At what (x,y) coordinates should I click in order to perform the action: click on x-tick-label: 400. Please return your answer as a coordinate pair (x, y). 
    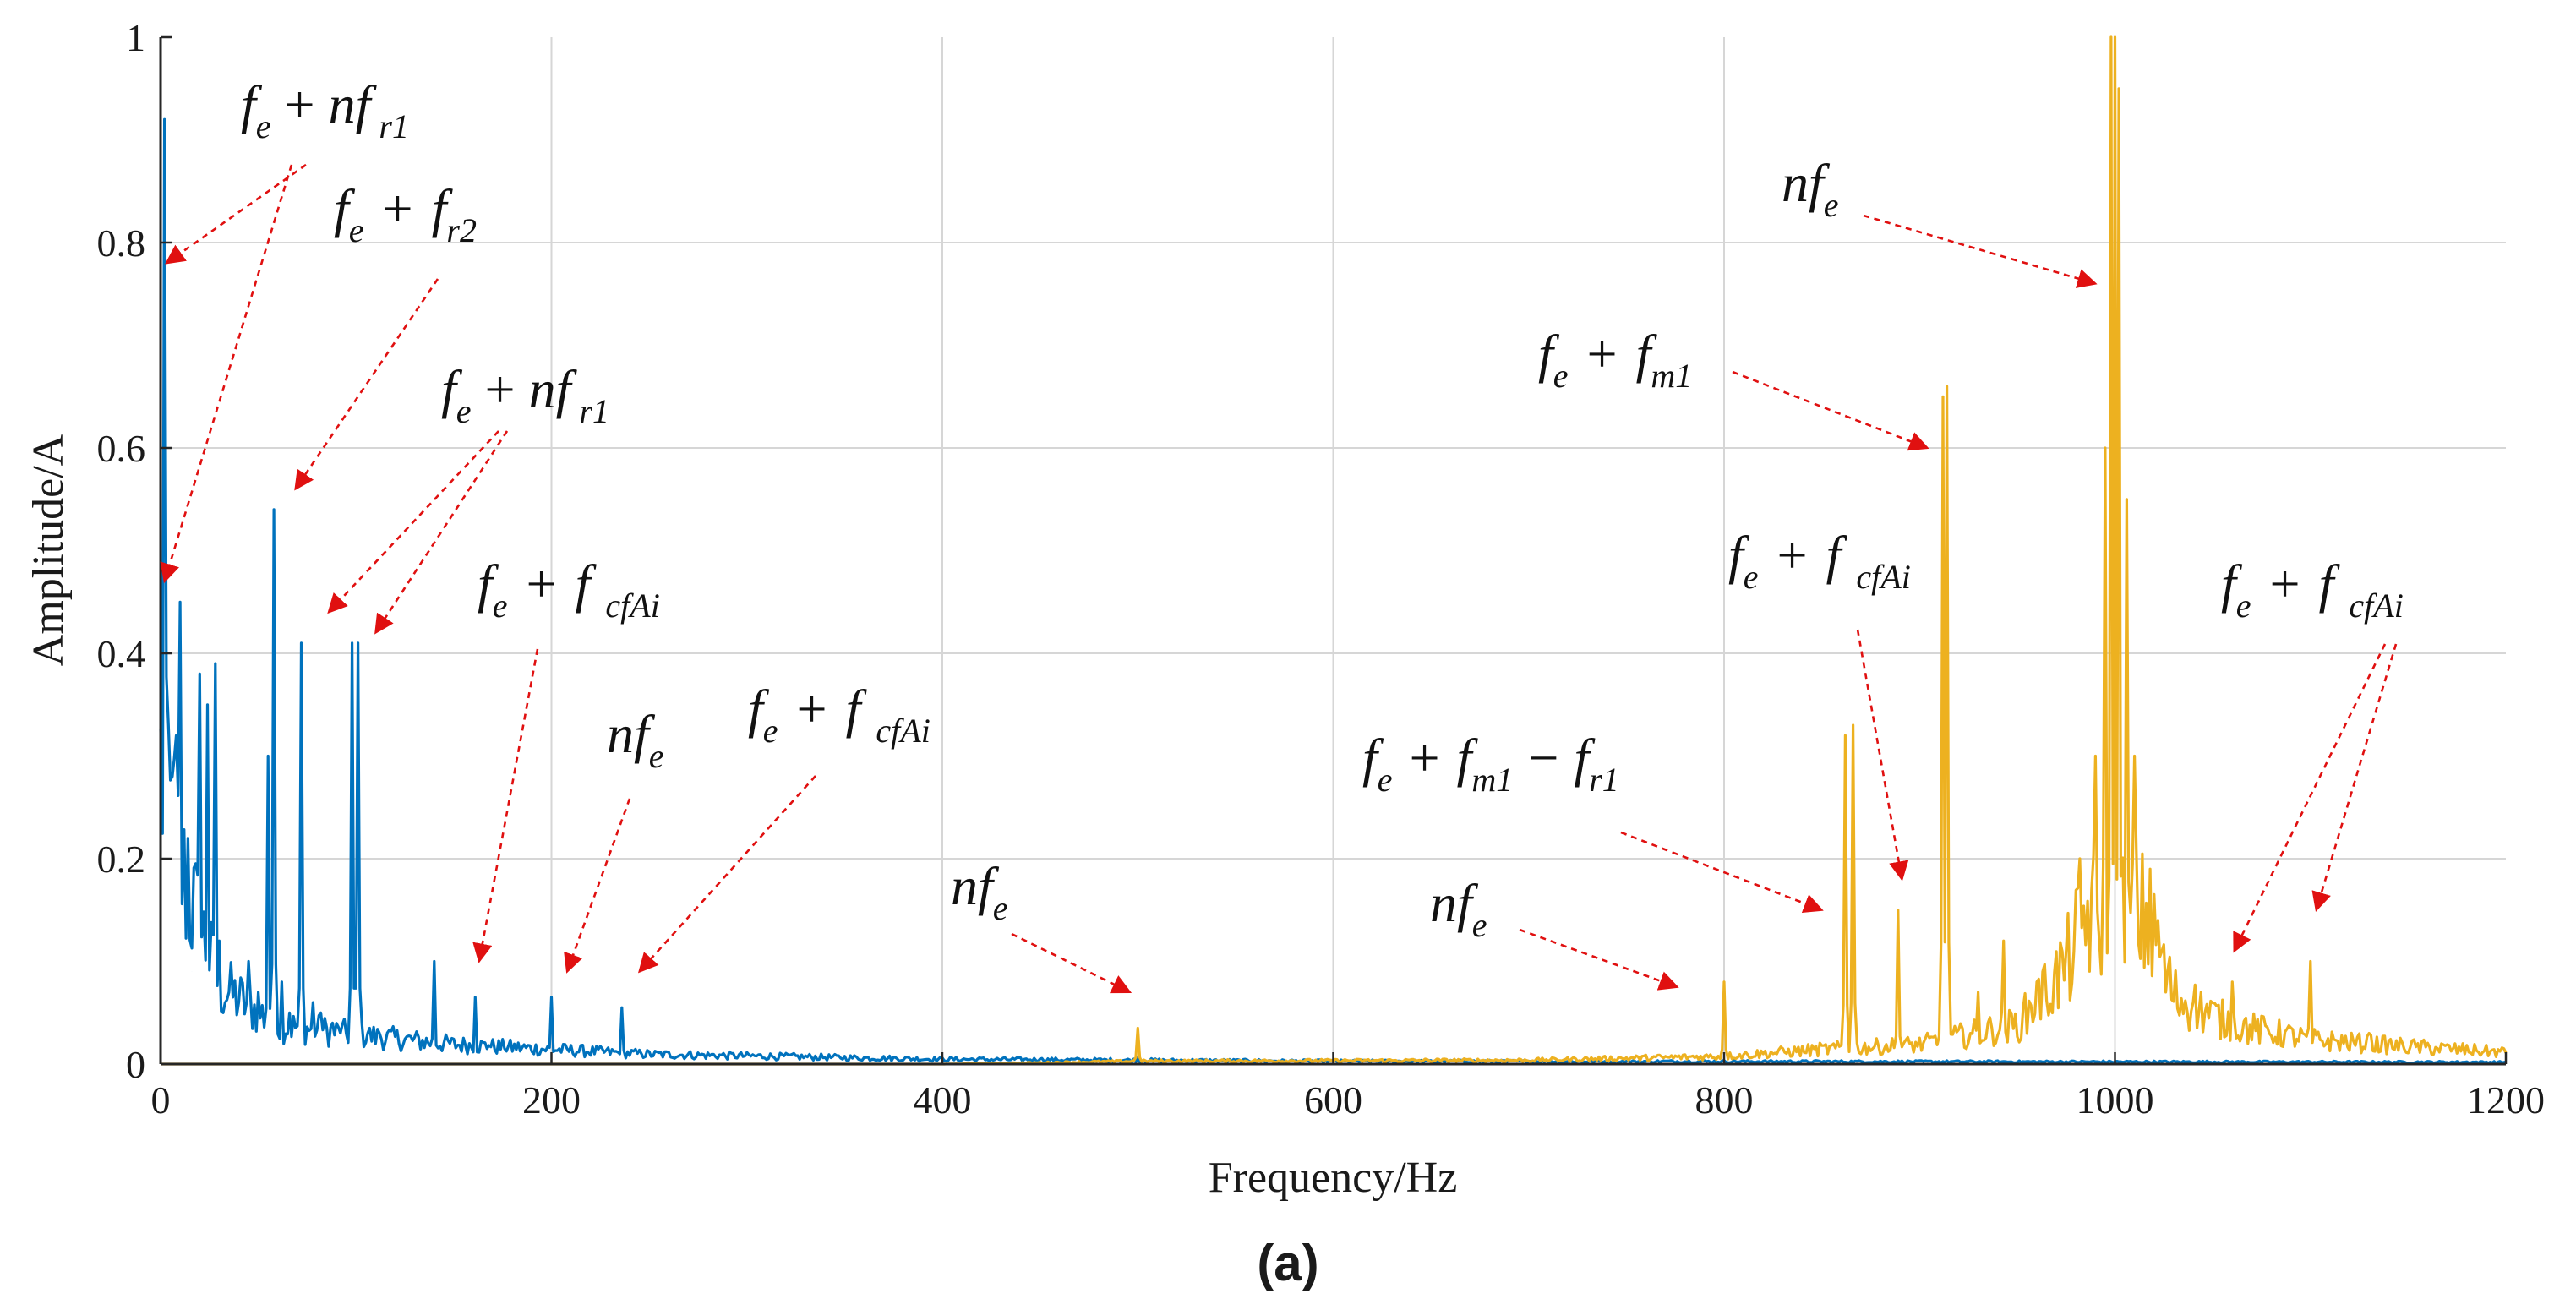
    Looking at the image, I should click on (943, 1100).